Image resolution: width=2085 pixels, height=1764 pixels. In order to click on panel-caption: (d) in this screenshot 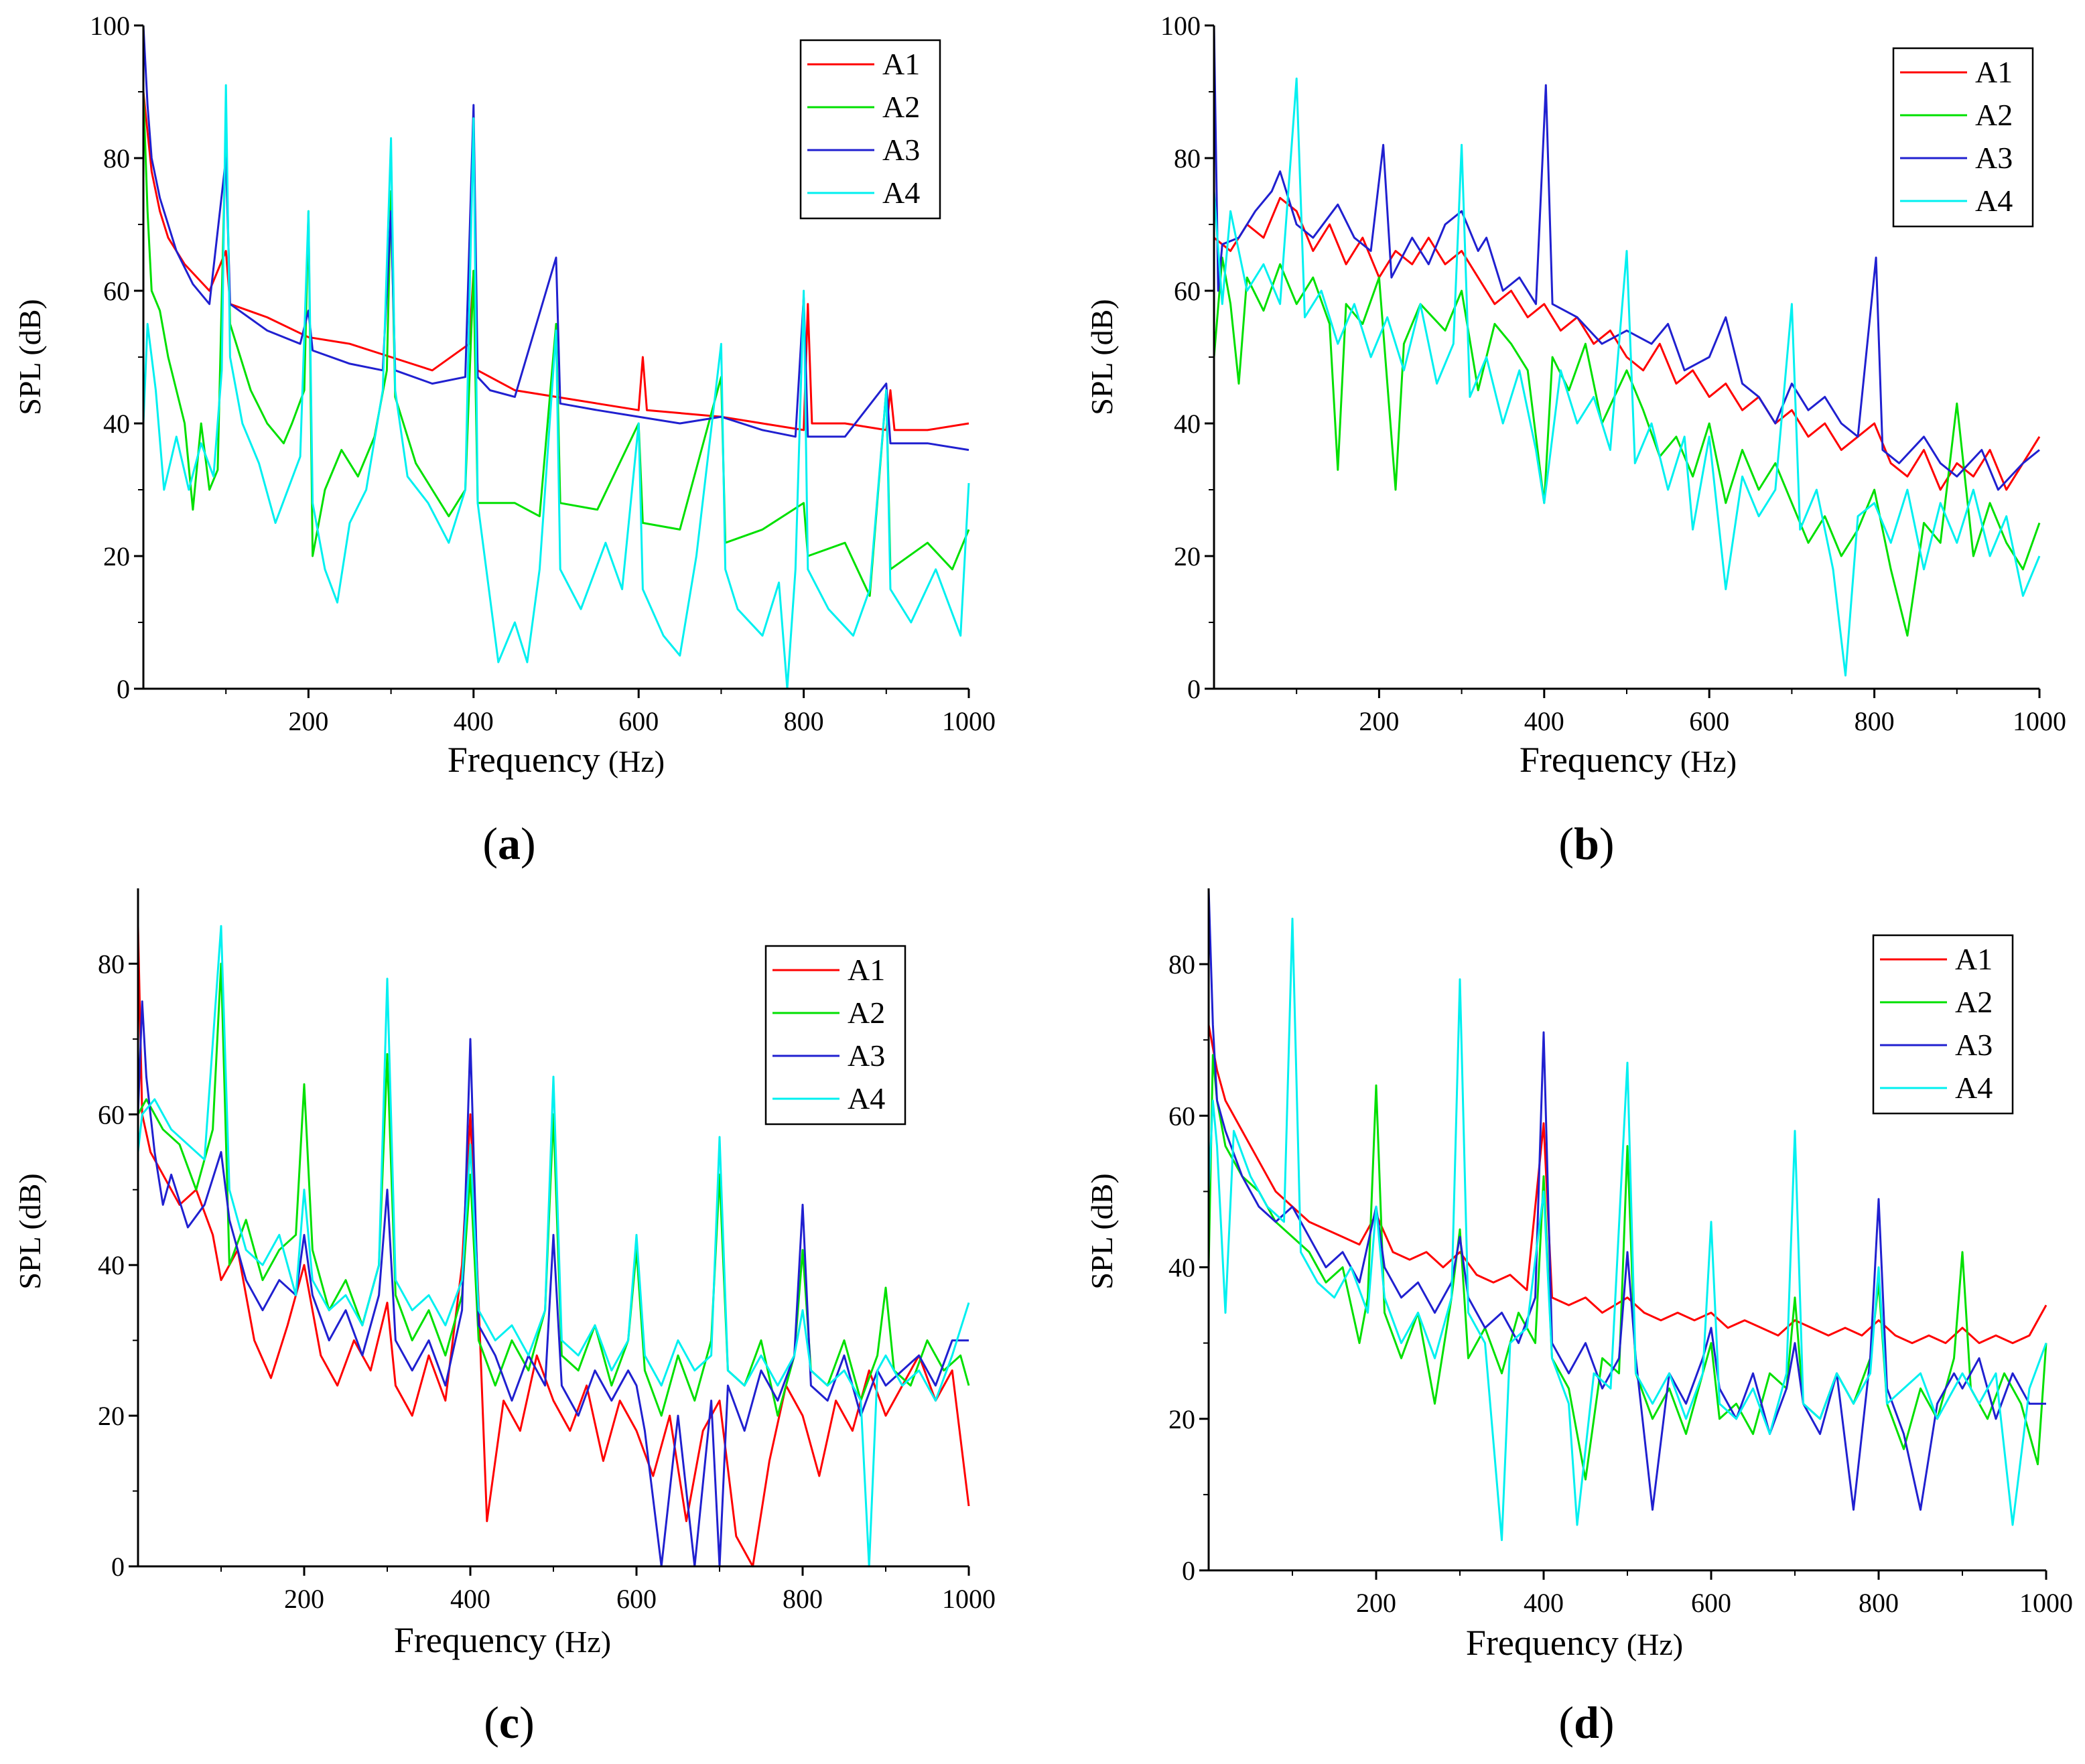, I will do `click(1586, 1722)`.